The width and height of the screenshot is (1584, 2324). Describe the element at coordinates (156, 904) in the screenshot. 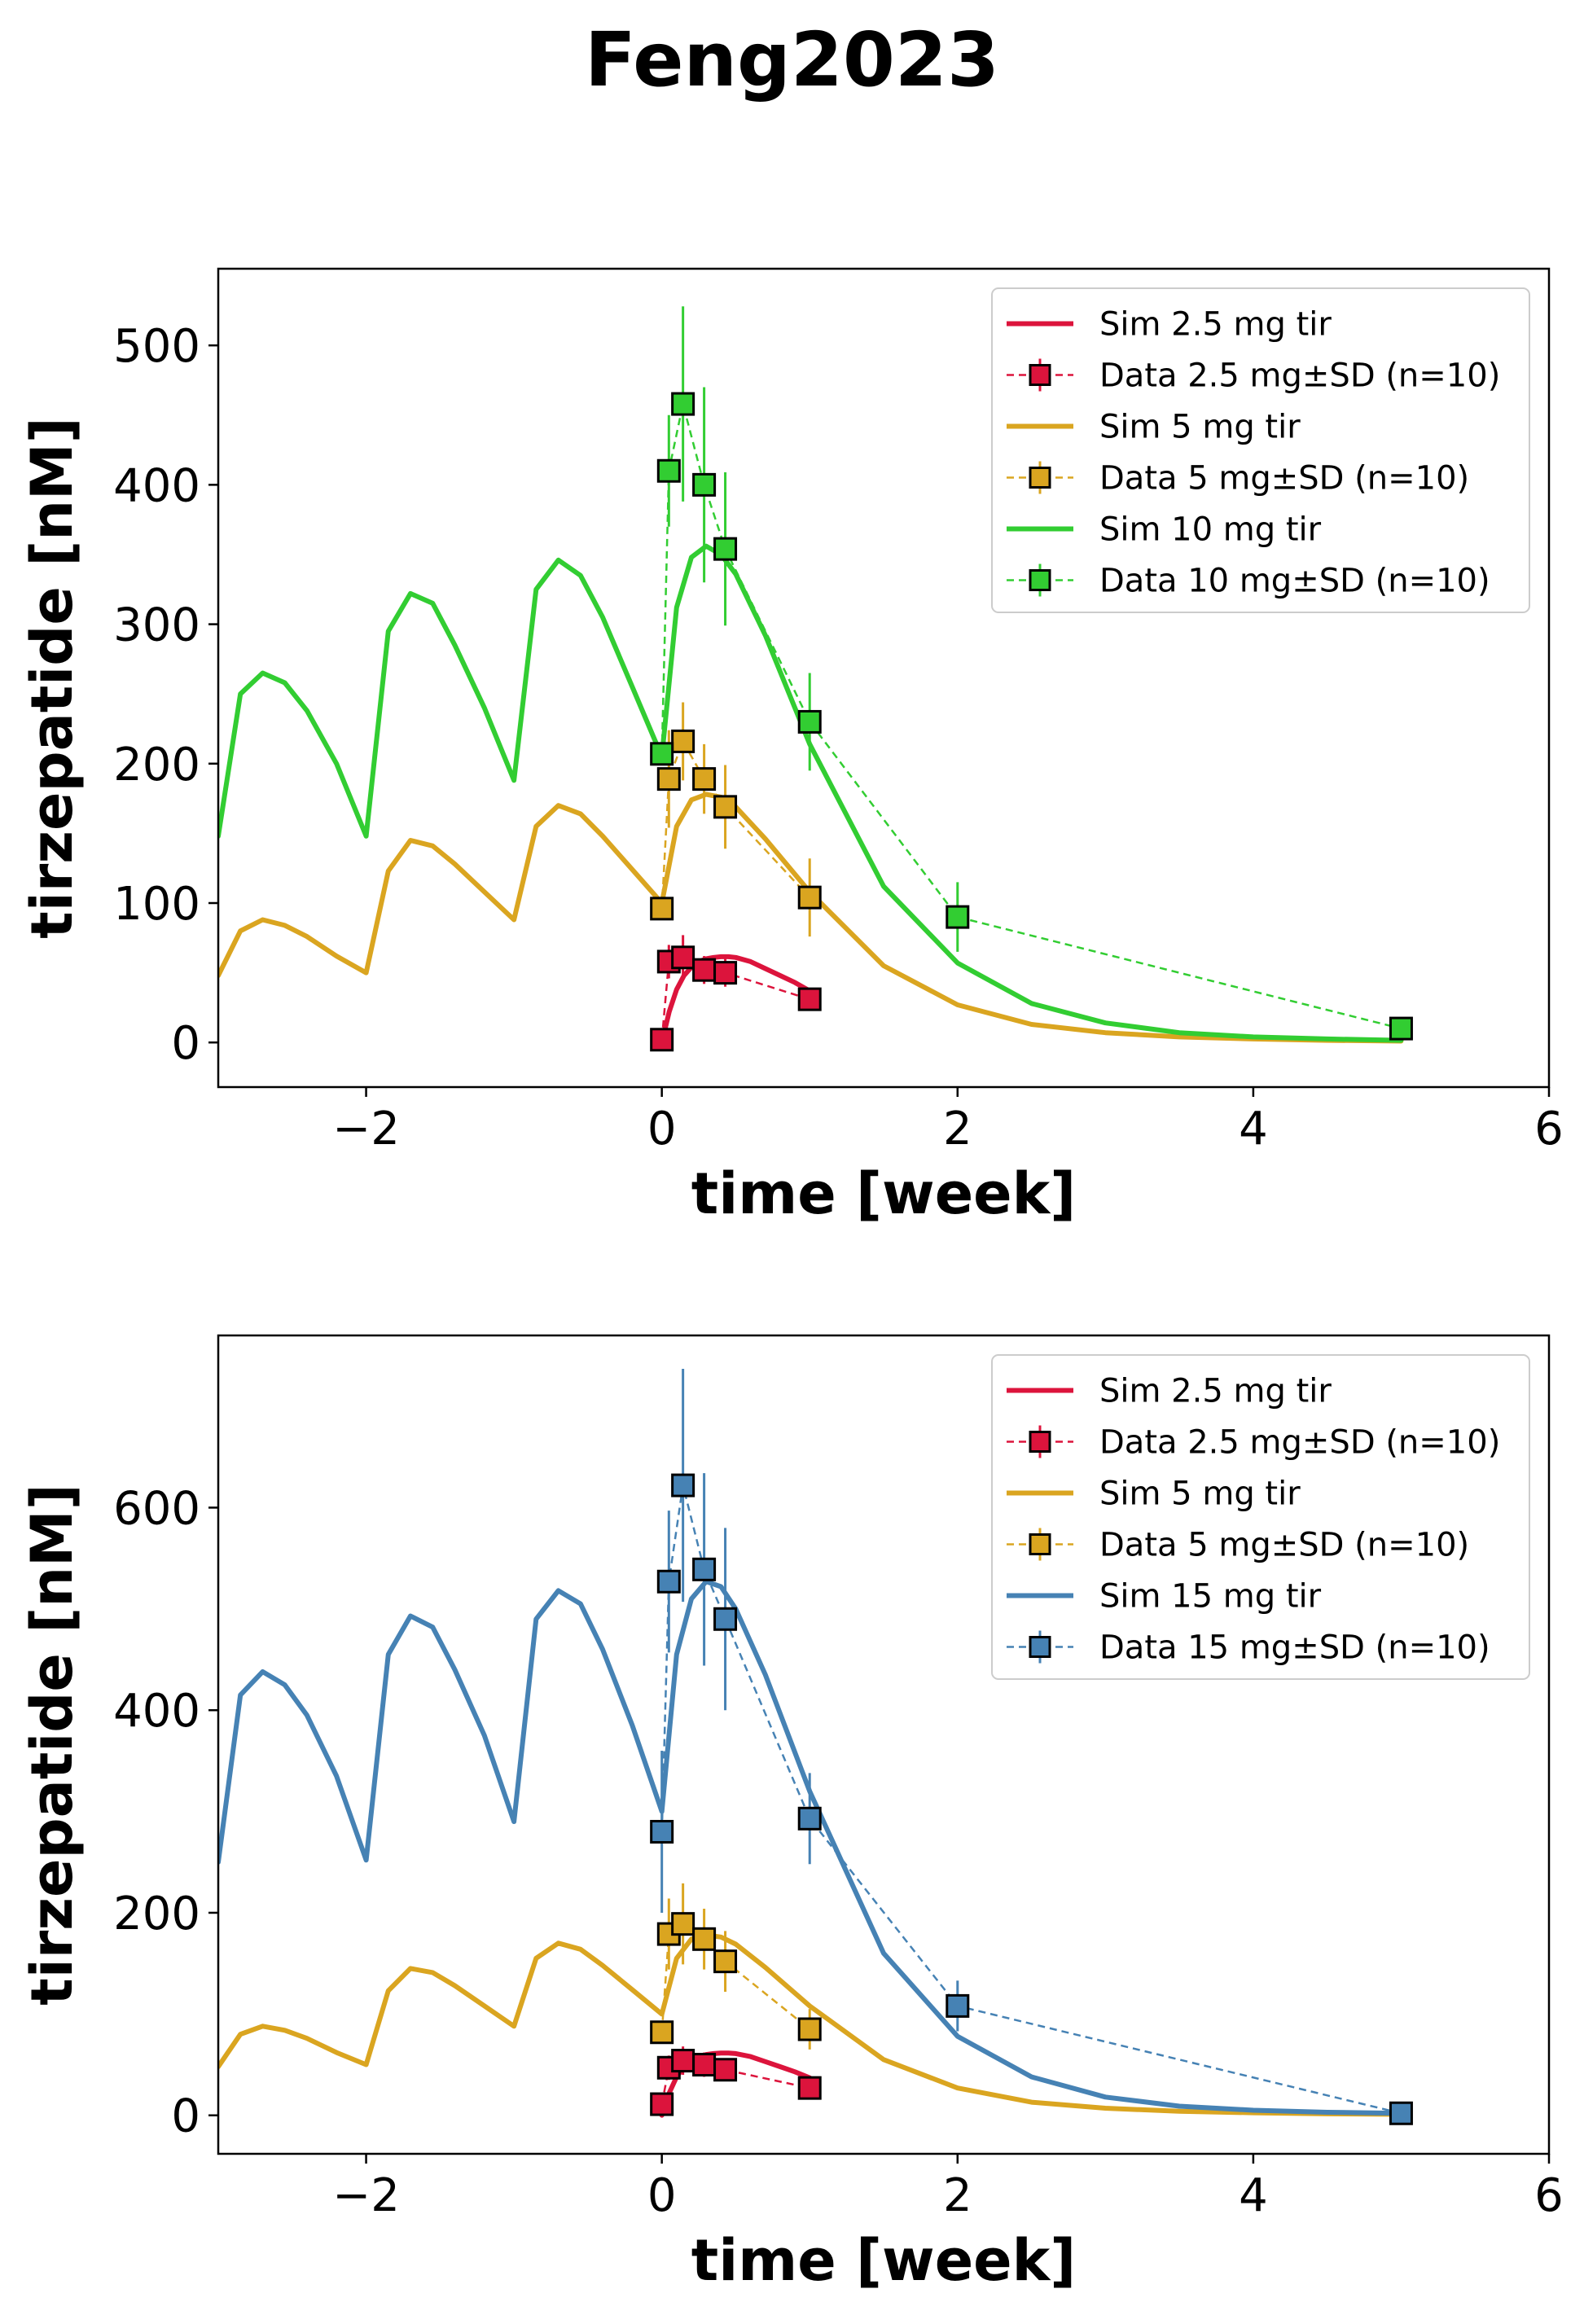

I see `y-tick-label: 100` at that location.